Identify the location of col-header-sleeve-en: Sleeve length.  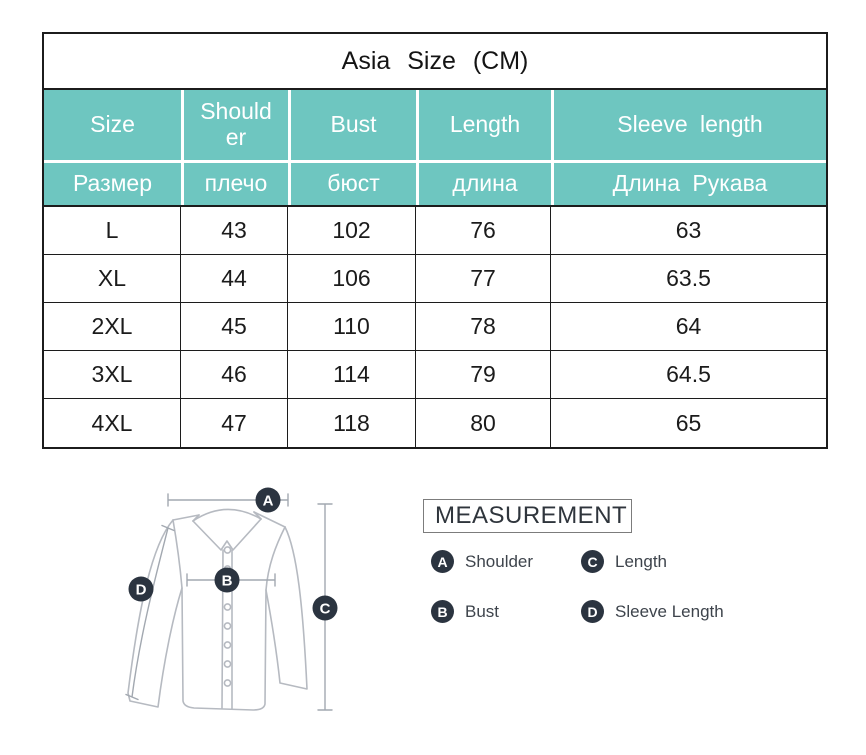
(690, 125).